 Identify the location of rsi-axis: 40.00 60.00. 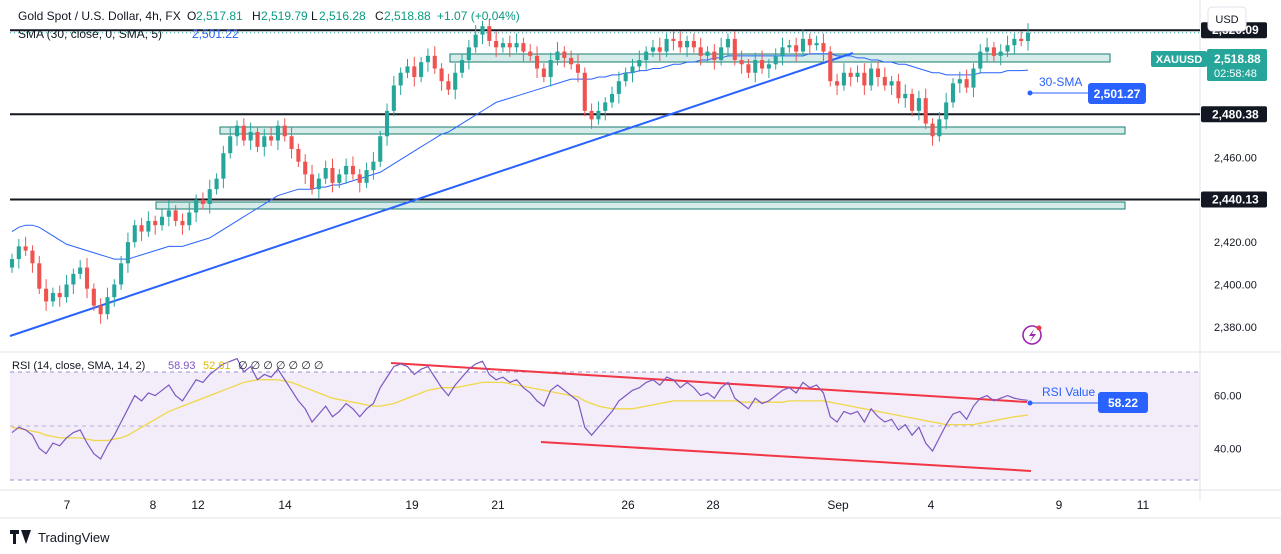
(1228, 423).